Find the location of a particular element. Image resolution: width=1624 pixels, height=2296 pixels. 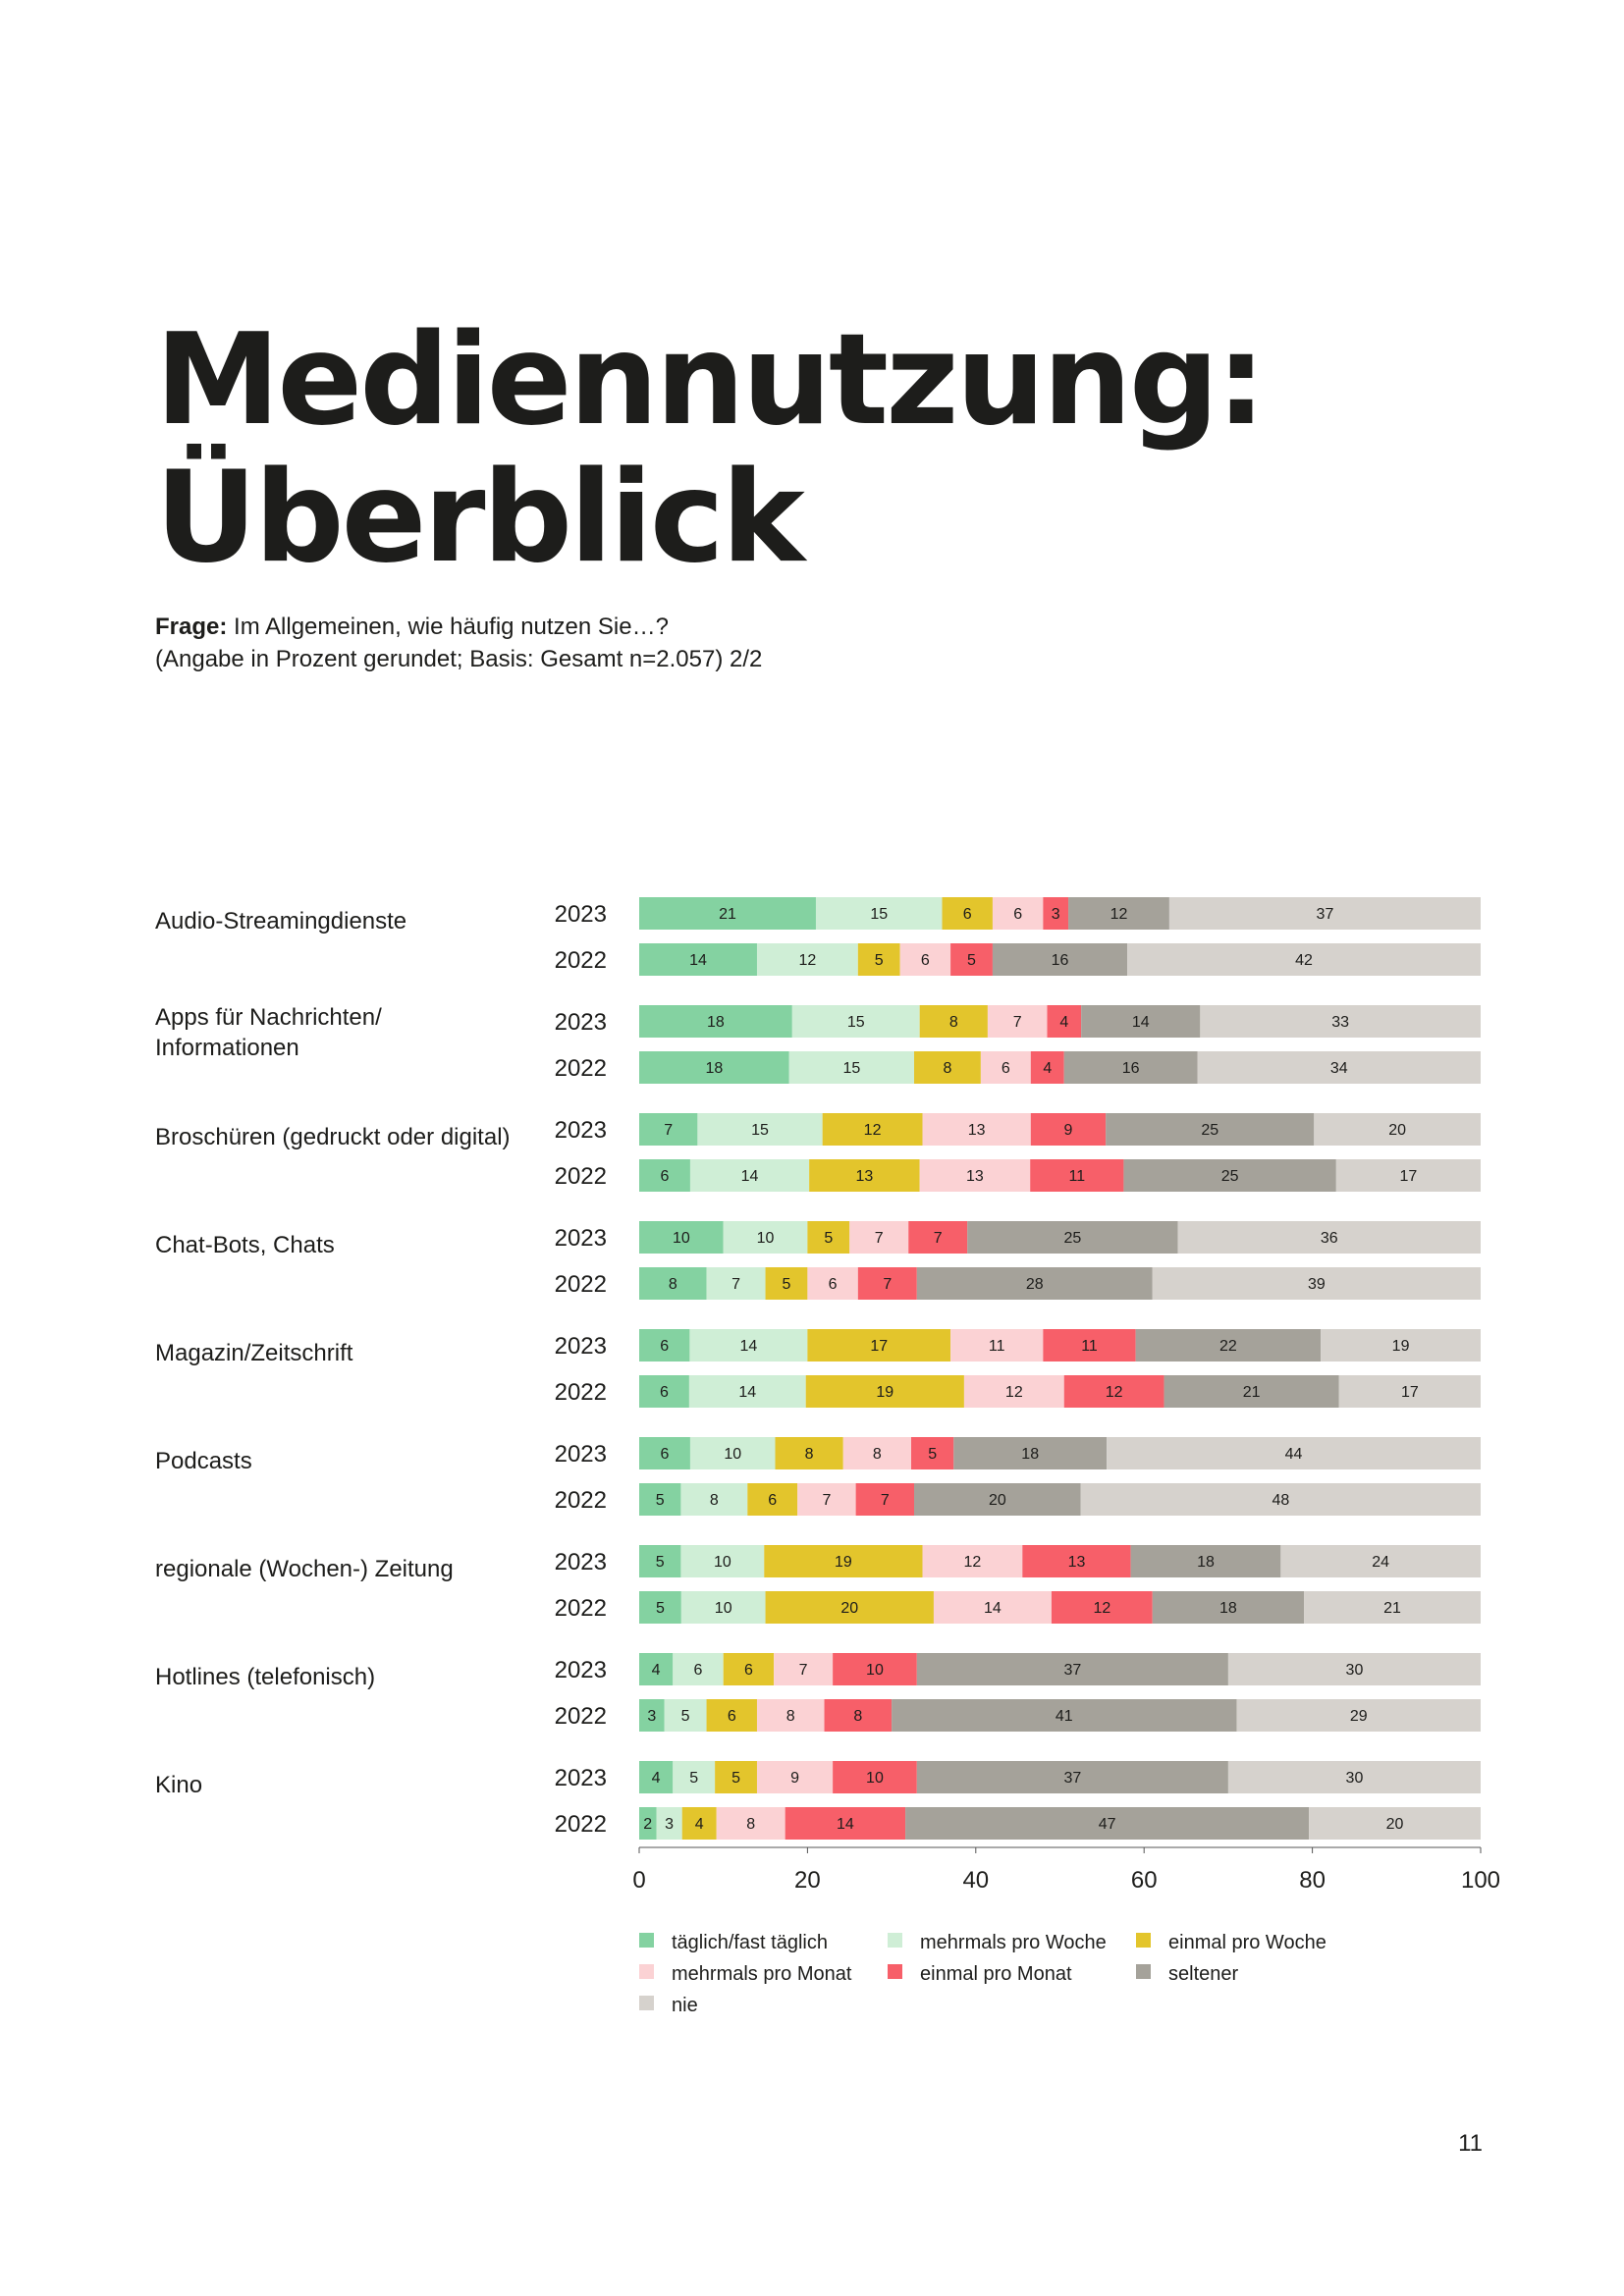

data-label: 10 is located at coordinates (875, 1670).